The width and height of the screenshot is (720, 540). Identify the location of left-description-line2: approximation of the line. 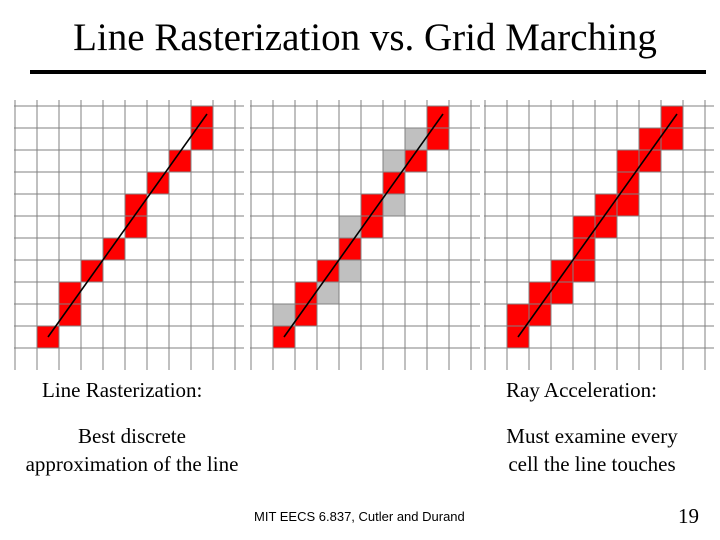
(132, 464).